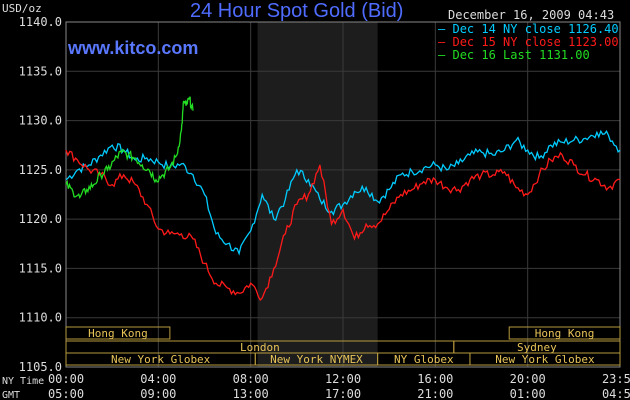 The height and width of the screenshot is (400, 630). What do you see at coordinates (40, 268) in the screenshot?
I see `y-tick-label: 1115.0` at bounding box center [40, 268].